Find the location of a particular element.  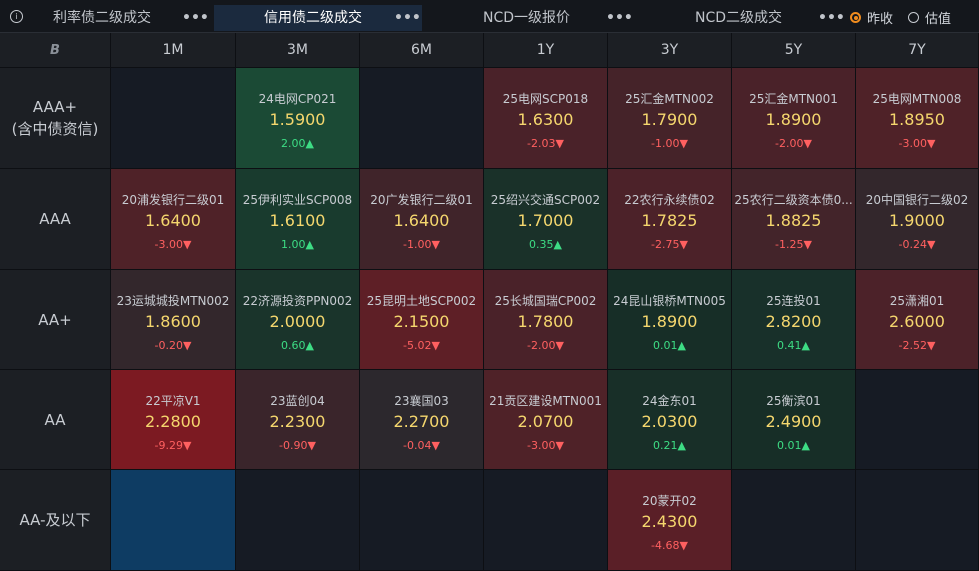

bond-cell: 23襄国03 2.2700 -0.04▼ is located at coordinates (421, 419).